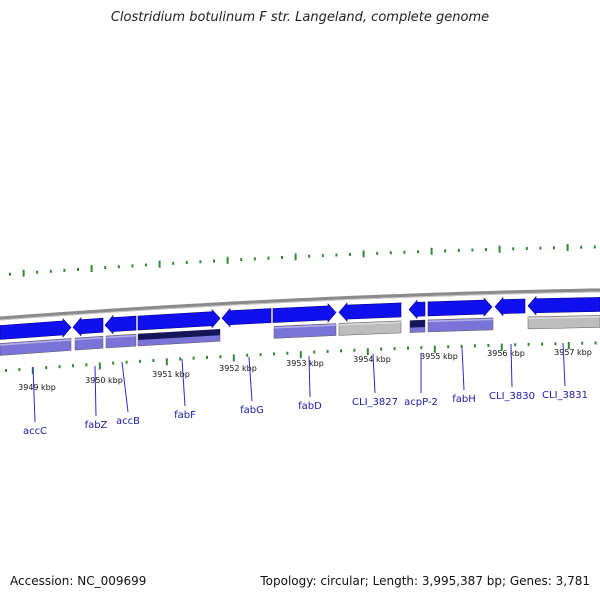 The image size is (600, 605). What do you see at coordinates (375, 402) in the screenshot?
I see `gene-label-CLI_3827: CLI_3827` at bounding box center [375, 402].